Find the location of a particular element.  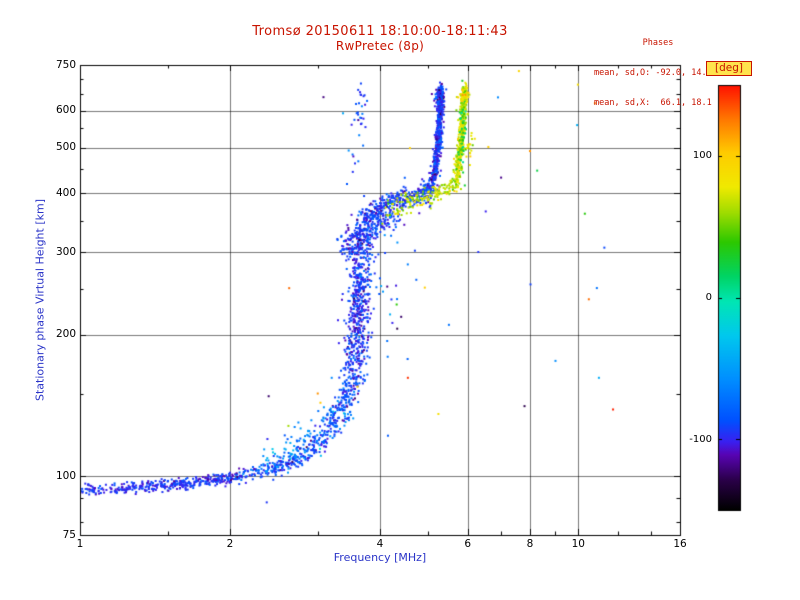

colorbar-unit-label: [deg] is located at coordinates (729, 68).